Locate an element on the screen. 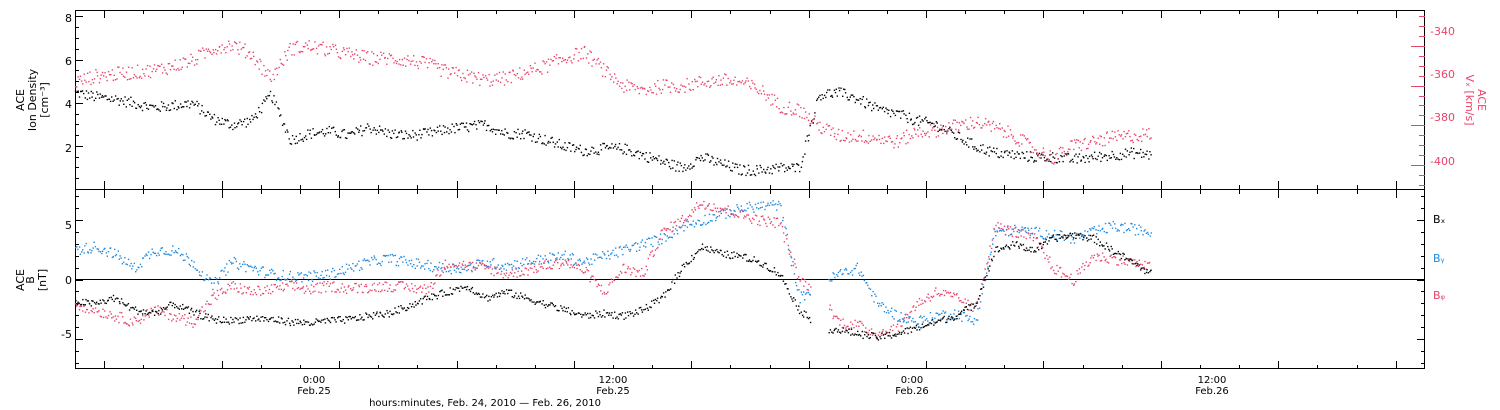  legend-by: Bᵧ is located at coordinates (1439, 258).